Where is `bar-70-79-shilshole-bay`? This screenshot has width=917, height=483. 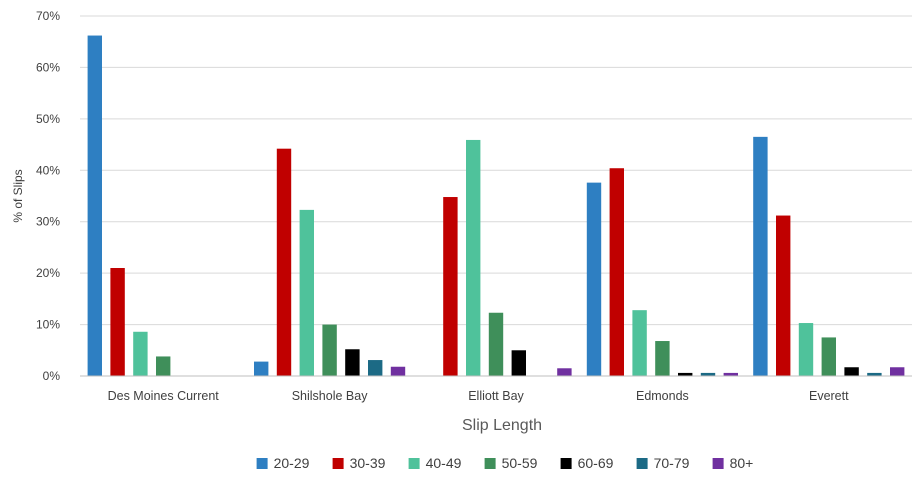
bar-70-79-shilshole-bay is located at coordinates (375, 368).